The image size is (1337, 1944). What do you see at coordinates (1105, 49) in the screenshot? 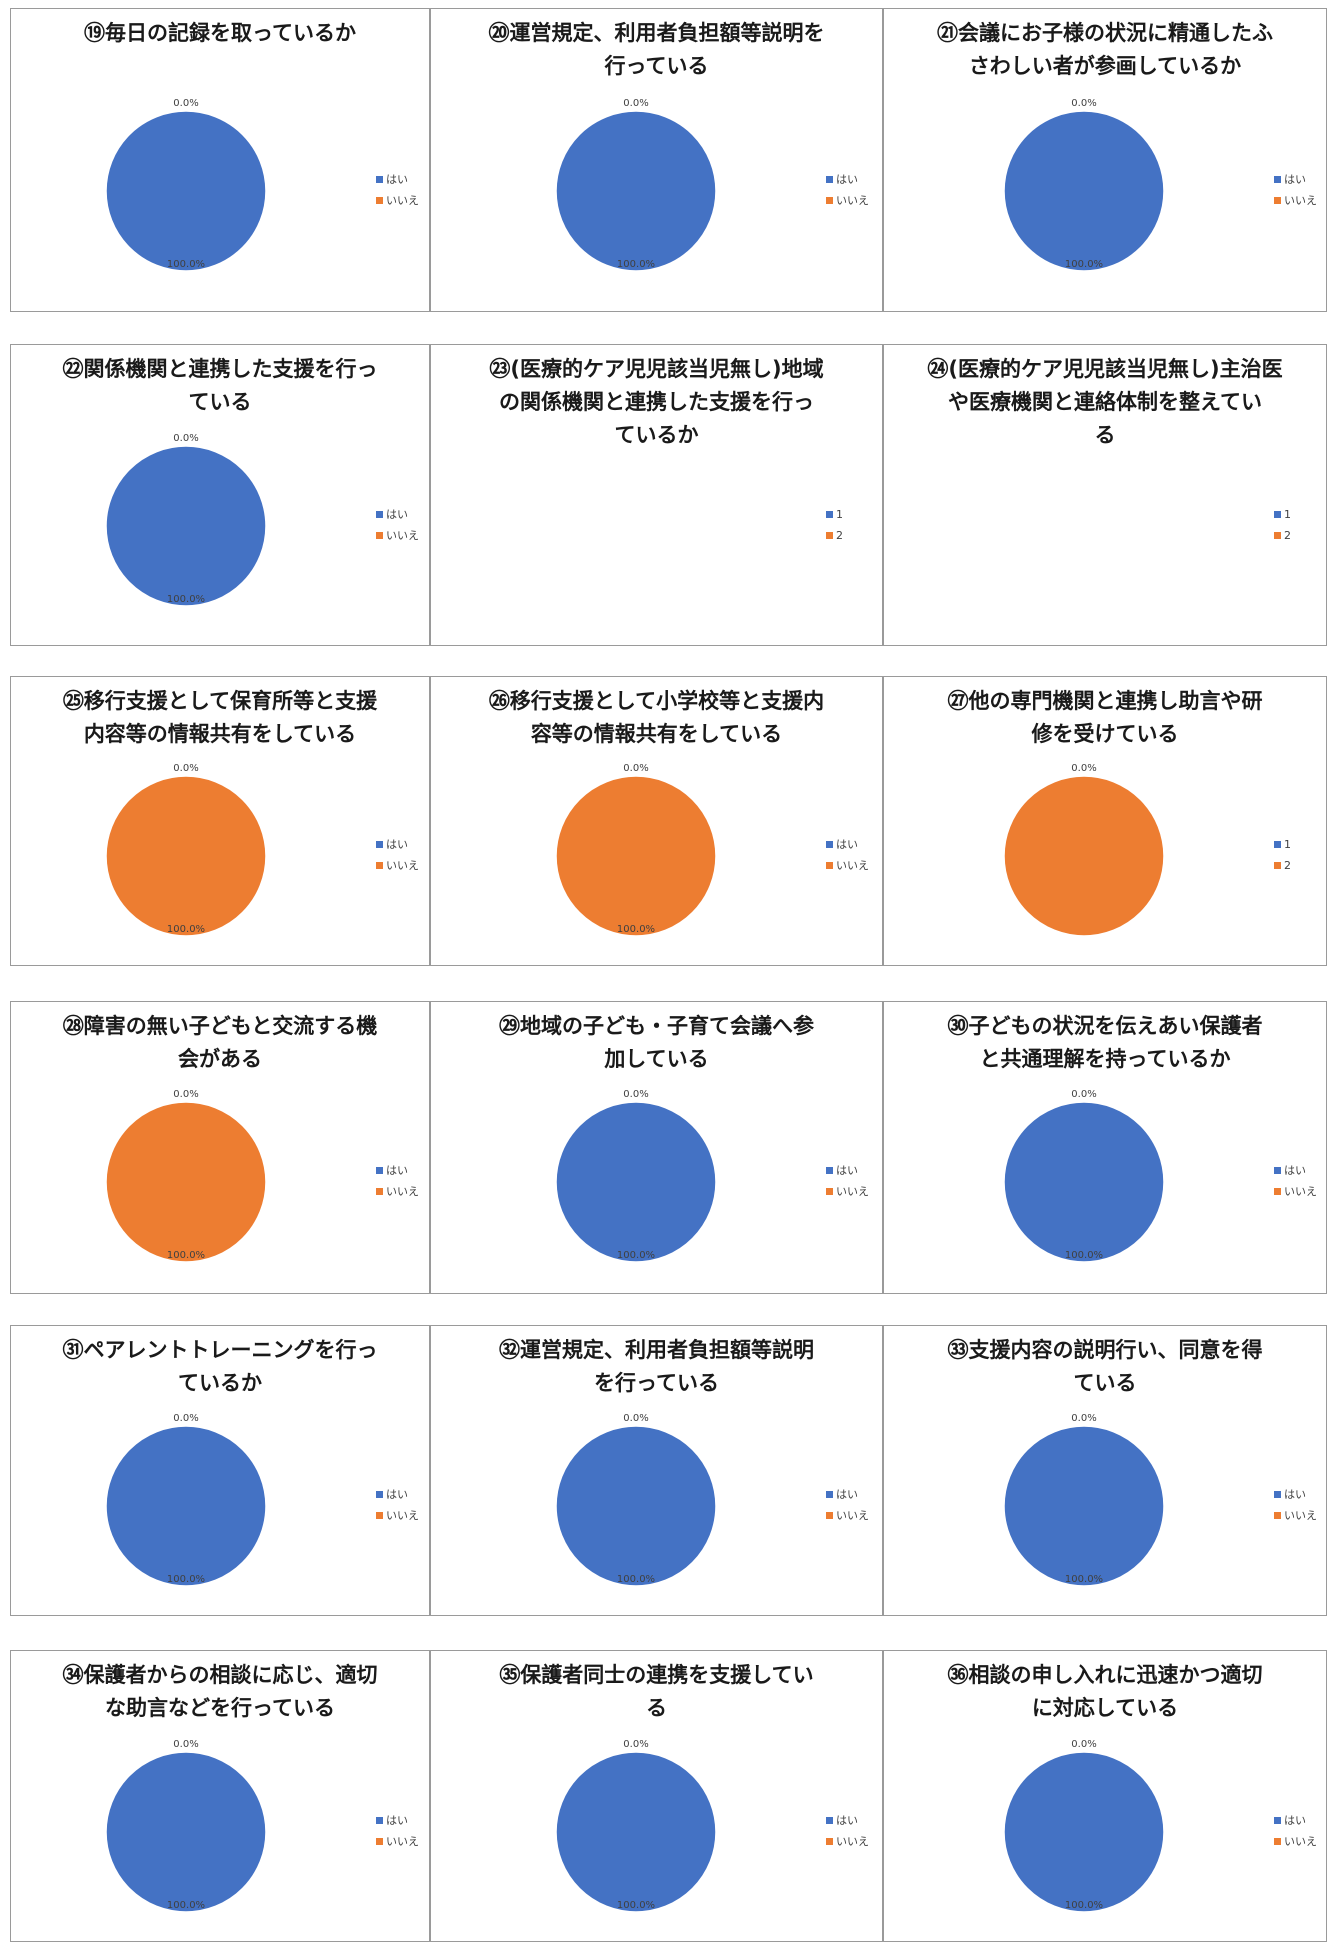
I see `chart-title: ㉑会議にお子様の状況に精通したふ さわしい者が参画しているか` at bounding box center [1105, 49].